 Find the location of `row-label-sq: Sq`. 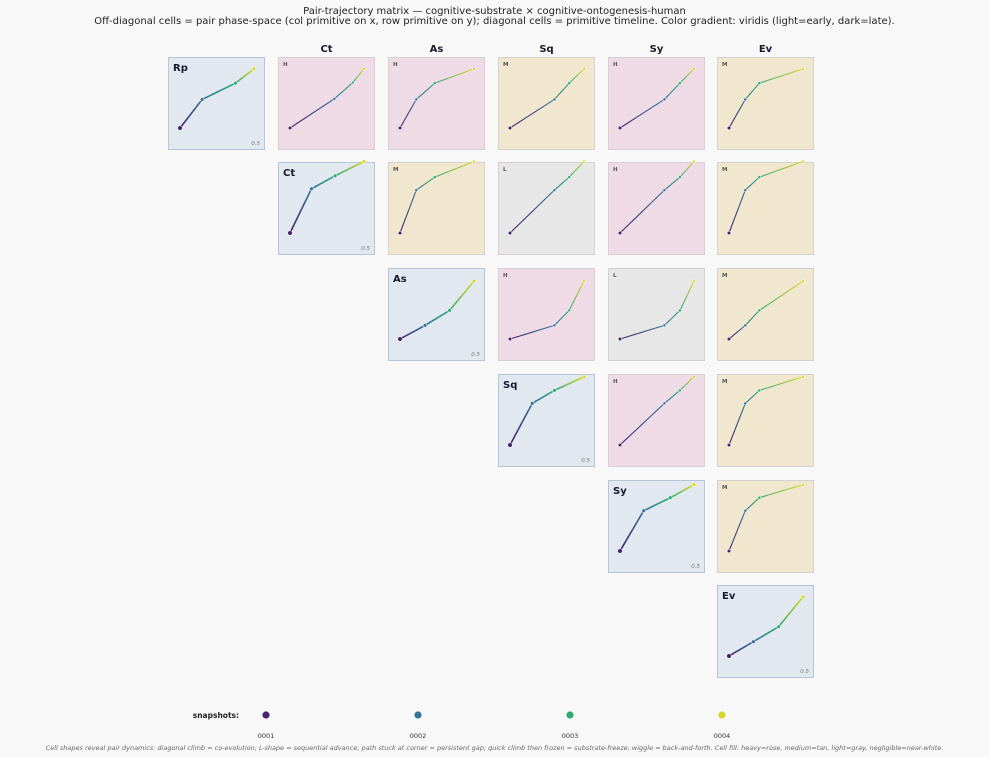

row-label-sq: Sq is located at coordinates (510, 385).